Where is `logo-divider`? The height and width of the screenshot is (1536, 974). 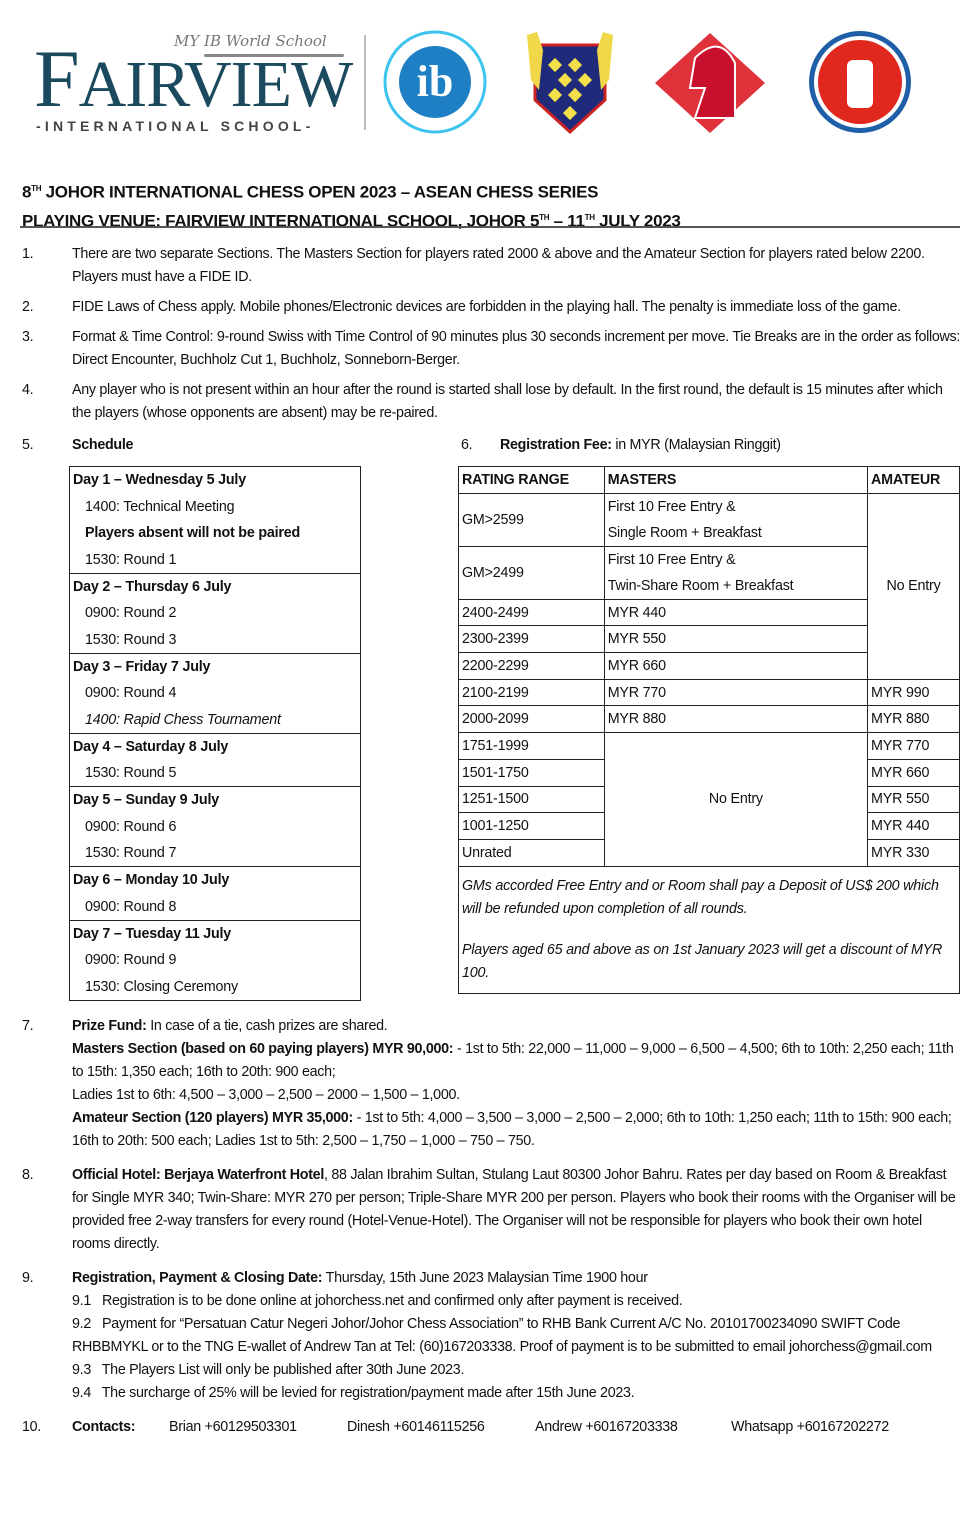
logo-divider is located at coordinates (365, 82).